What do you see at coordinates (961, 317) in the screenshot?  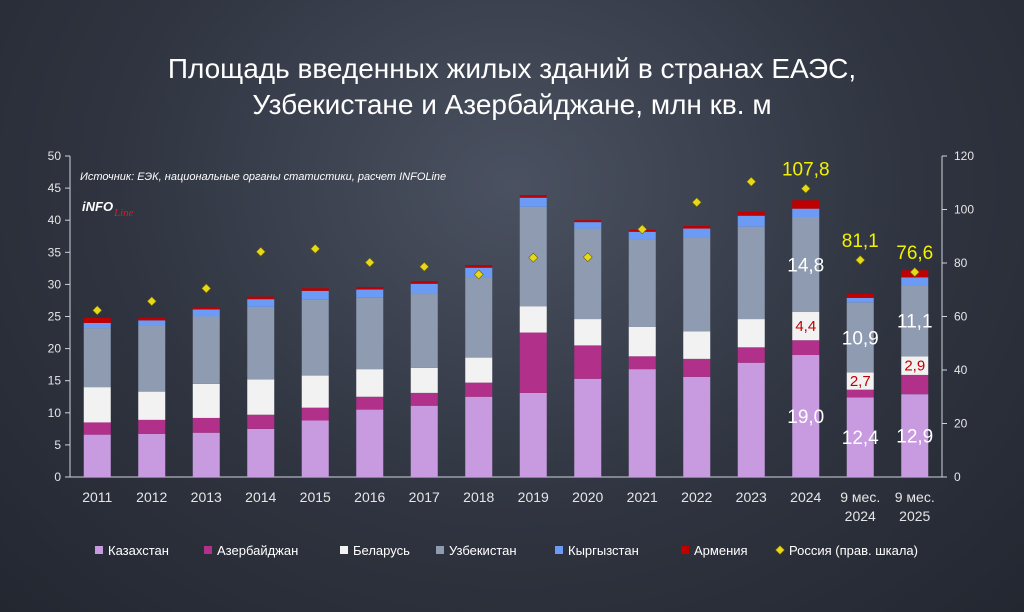 I see `y-right-tick-label: 60` at bounding box center [961, 317].